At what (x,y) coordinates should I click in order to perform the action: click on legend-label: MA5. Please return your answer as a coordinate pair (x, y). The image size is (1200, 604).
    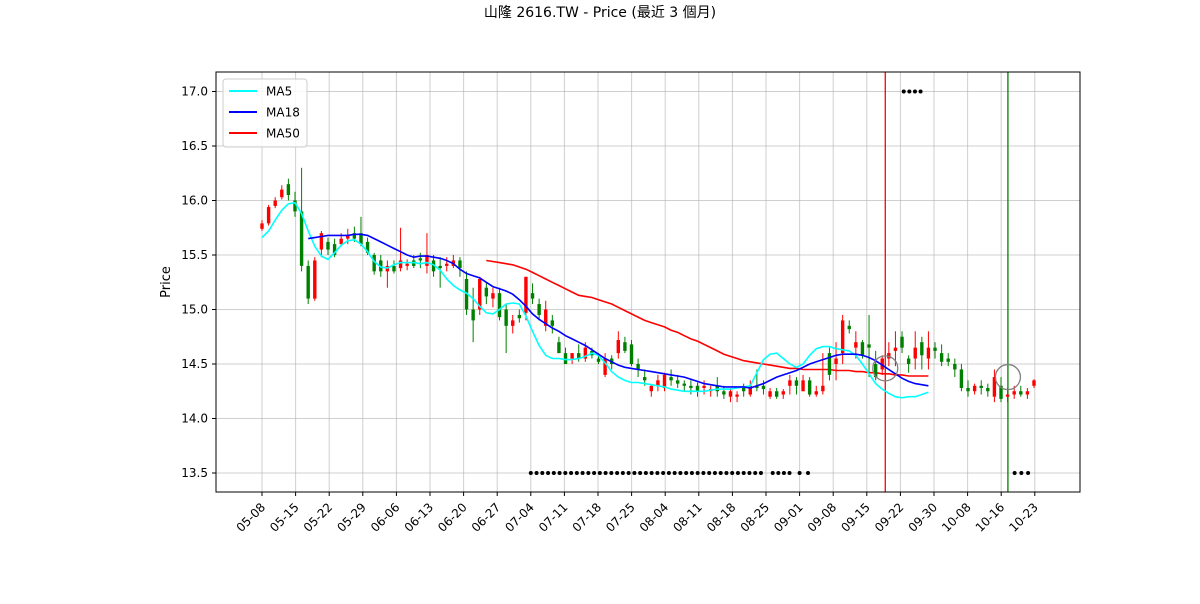
    Looking at the image, I should click on (279, 92).